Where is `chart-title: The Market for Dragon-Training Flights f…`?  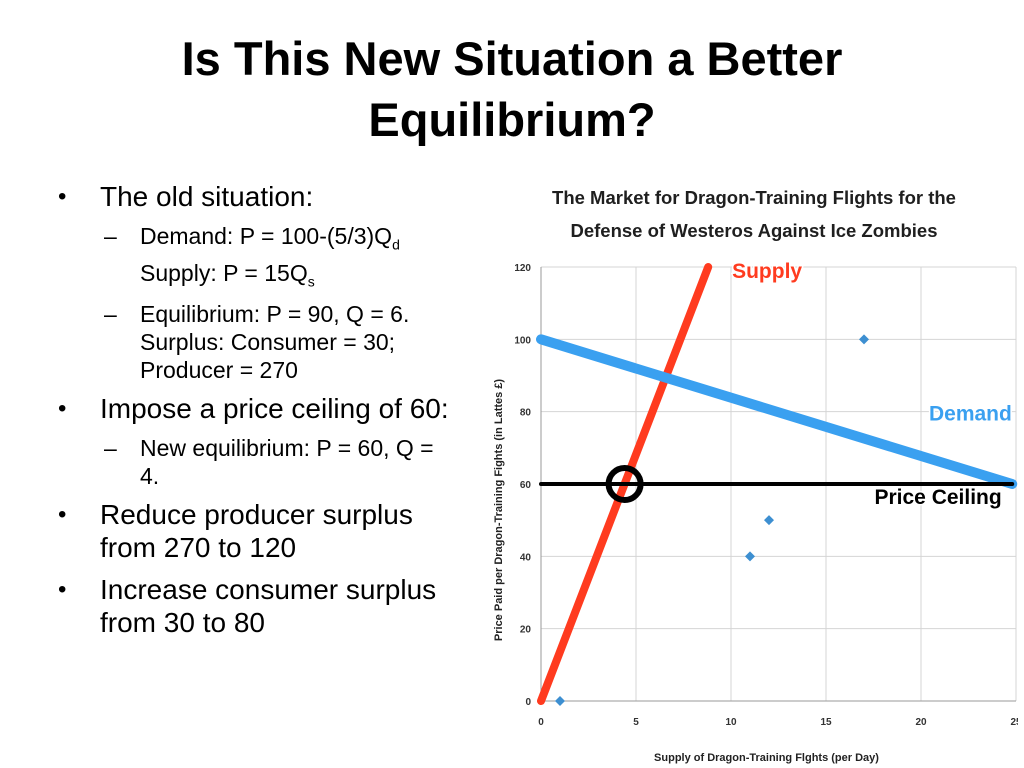
chart-title: The Market for Dragon-Training Flights f… is located at coordinates (754, 197).